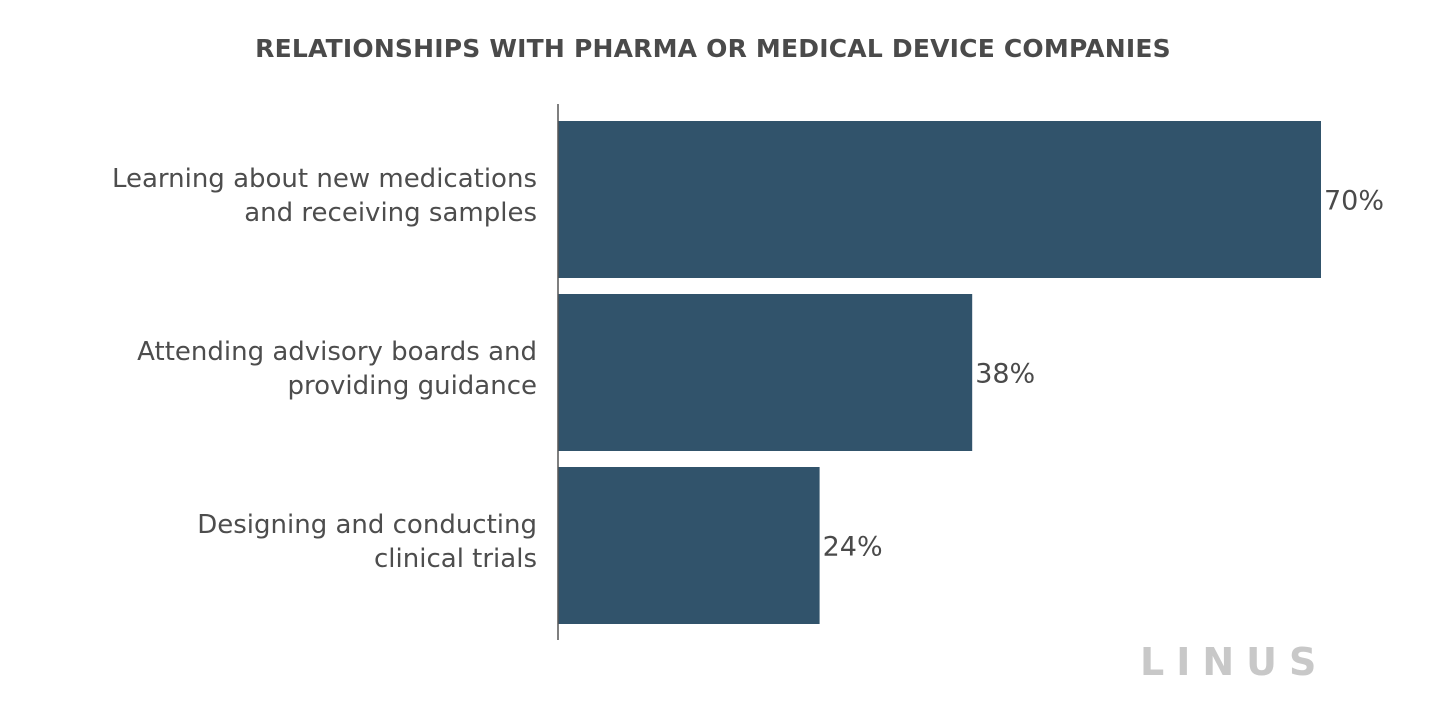 The width and height of the screenshot is (1446, 710). What do you see at coordinates (1354, 201) in the screenshot?
I see `value-label-1: 70%` at bounding box center [1354, 201].